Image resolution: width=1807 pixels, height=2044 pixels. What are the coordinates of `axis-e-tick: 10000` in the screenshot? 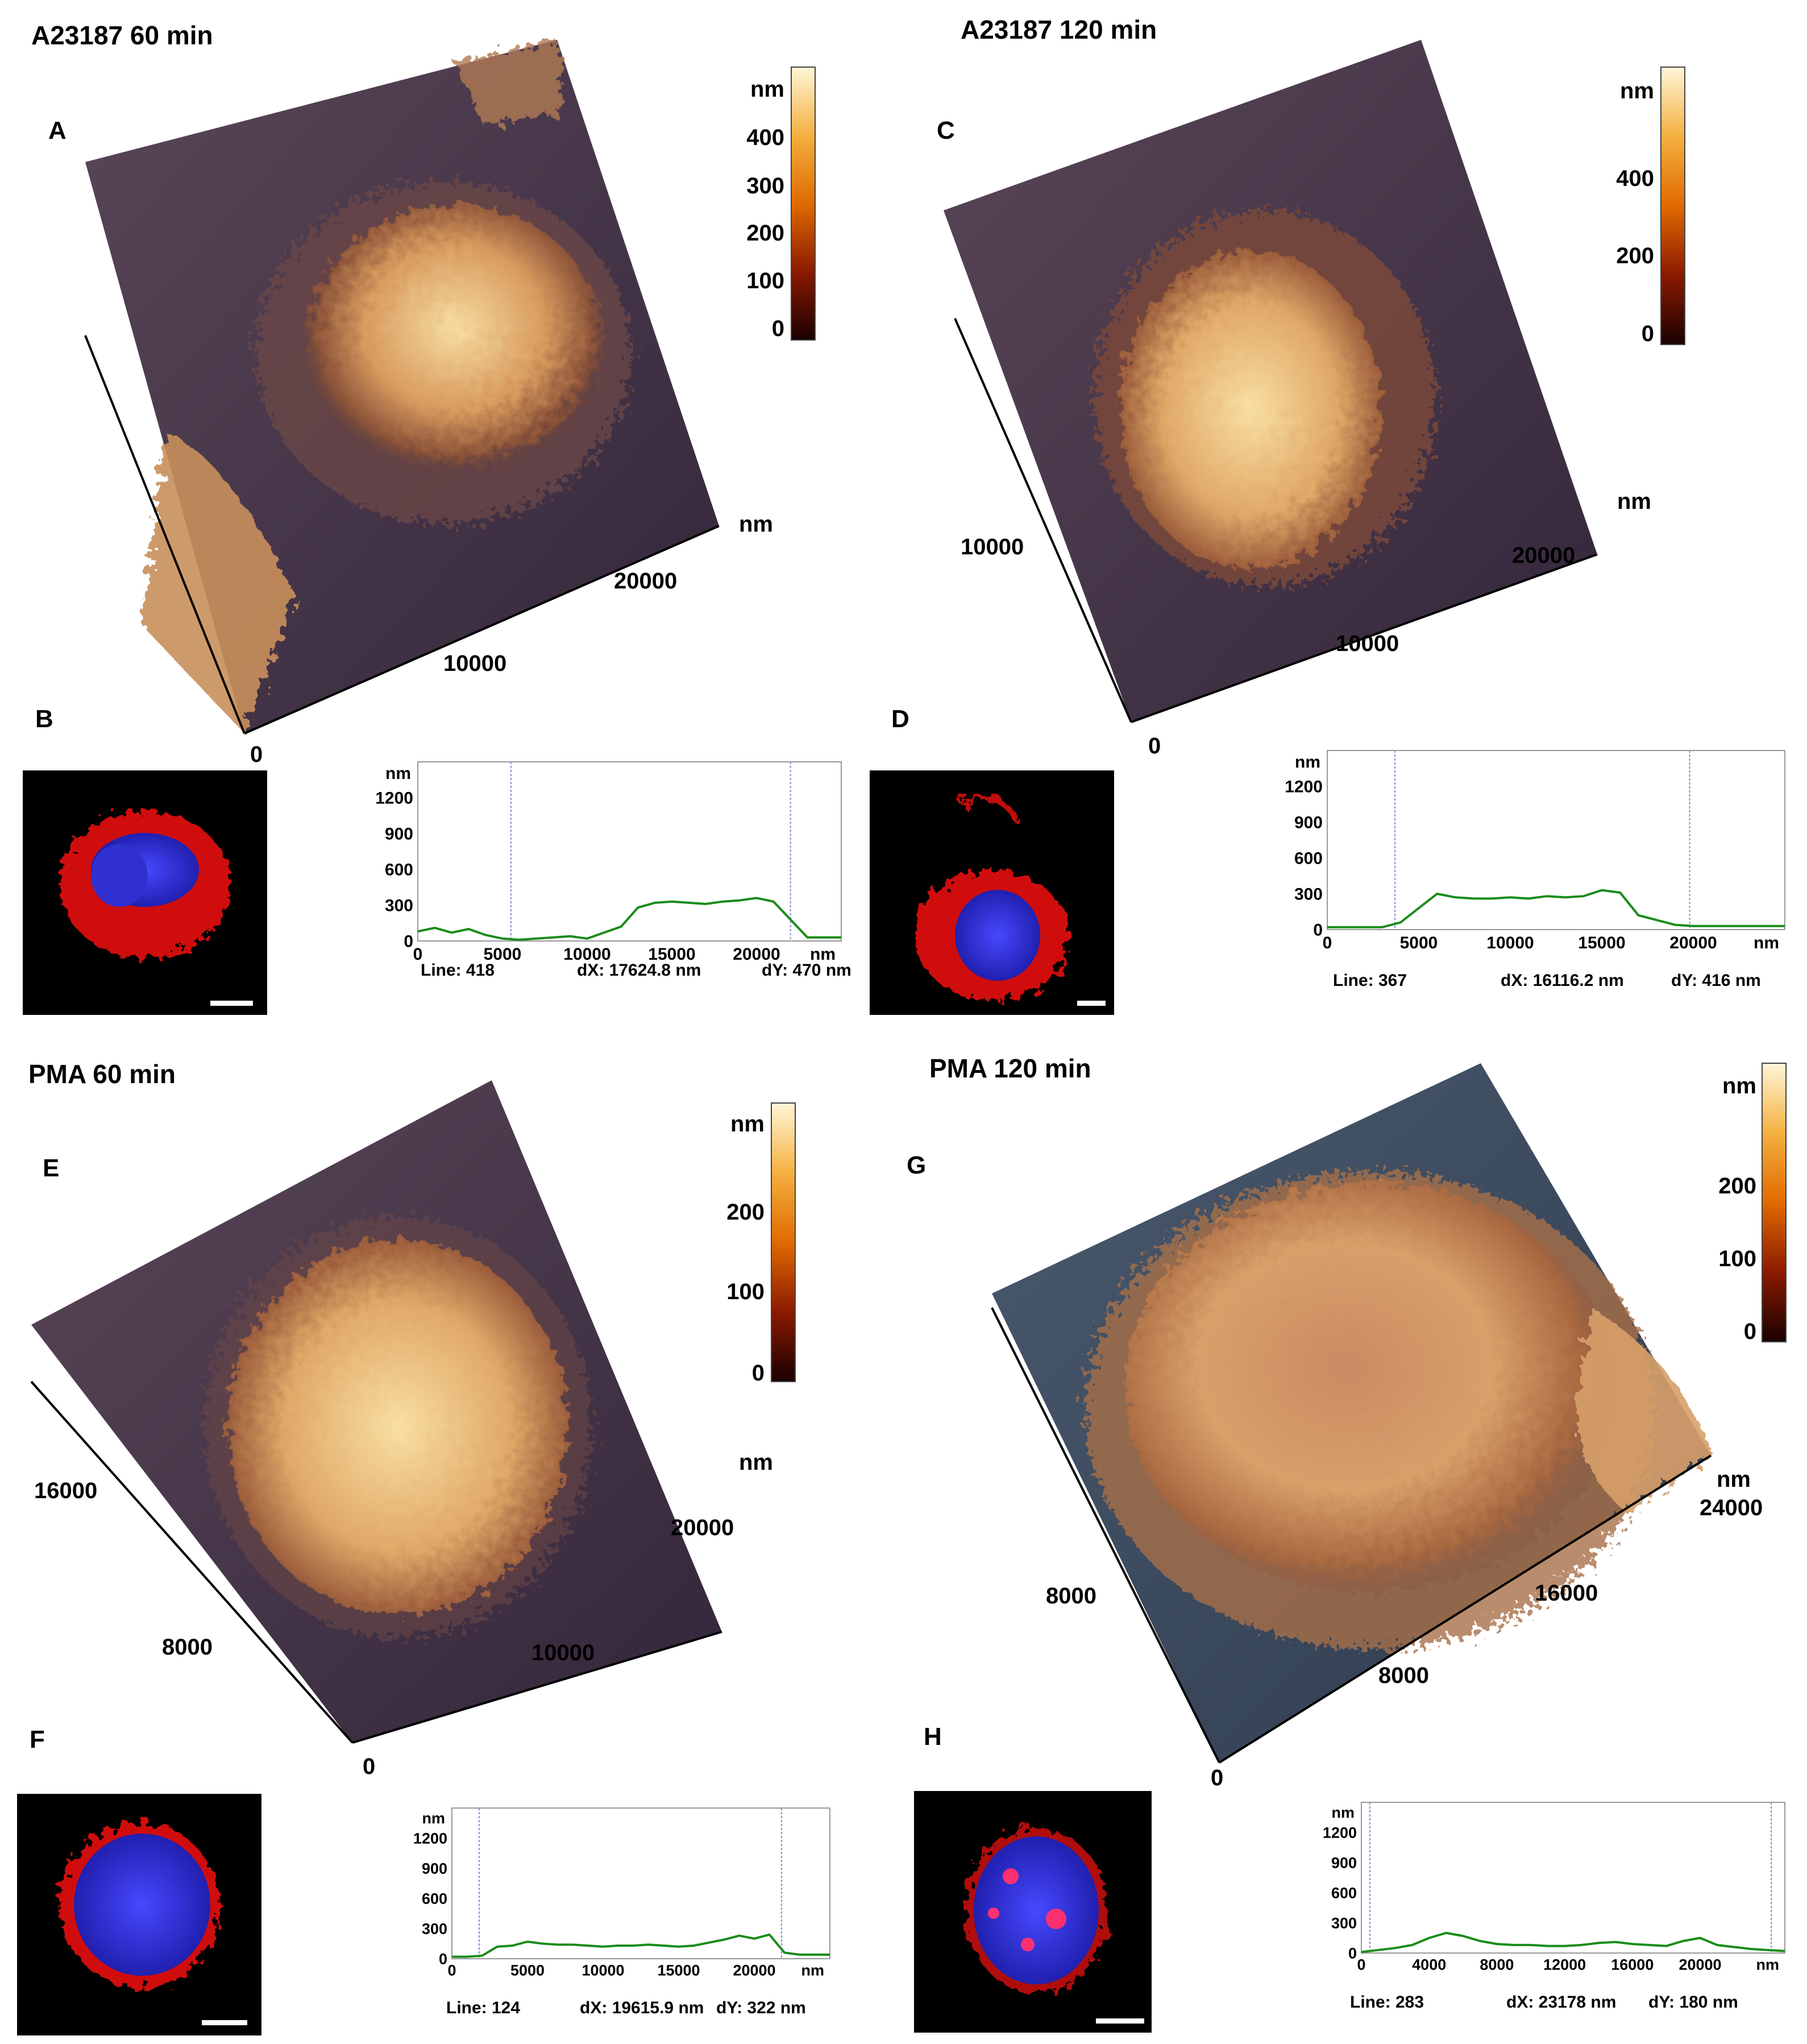 It's located at (563, 1653).